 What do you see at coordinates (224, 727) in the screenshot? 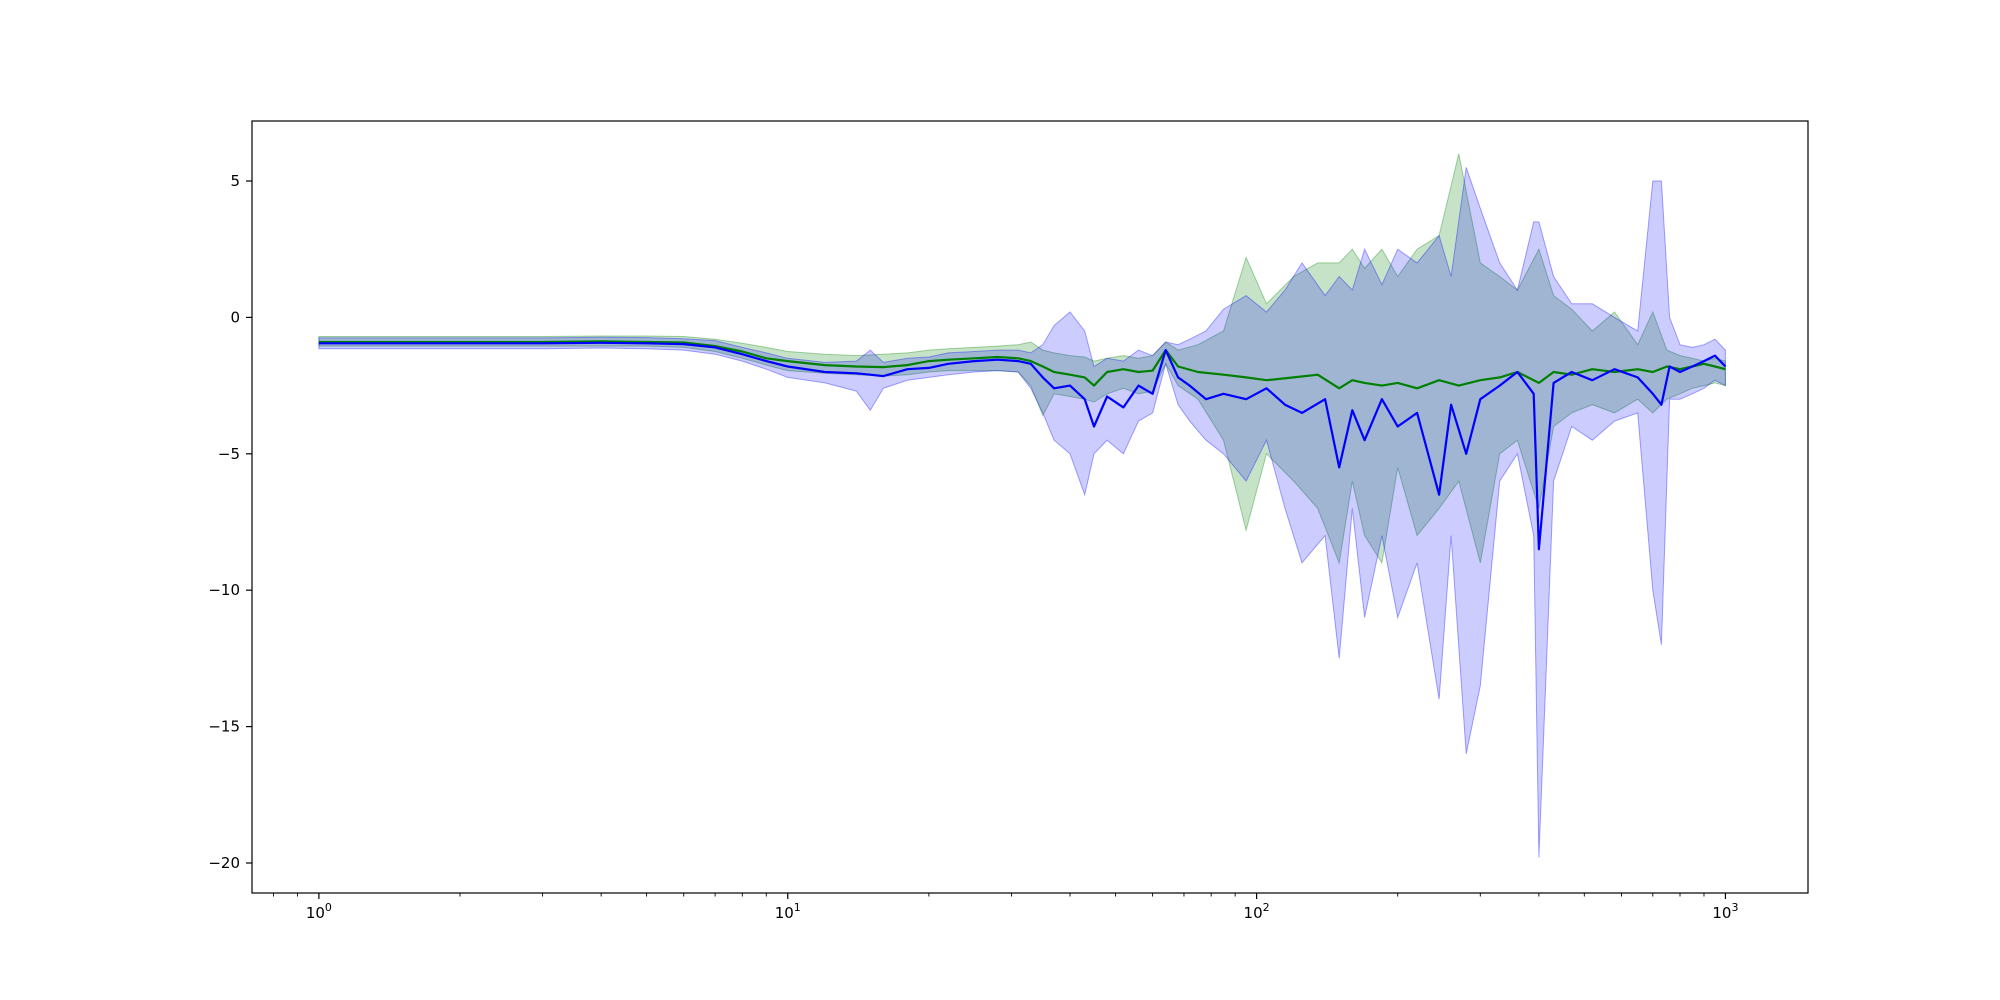
I see `y-tick-label: −15` at bounding box center [224, 727].